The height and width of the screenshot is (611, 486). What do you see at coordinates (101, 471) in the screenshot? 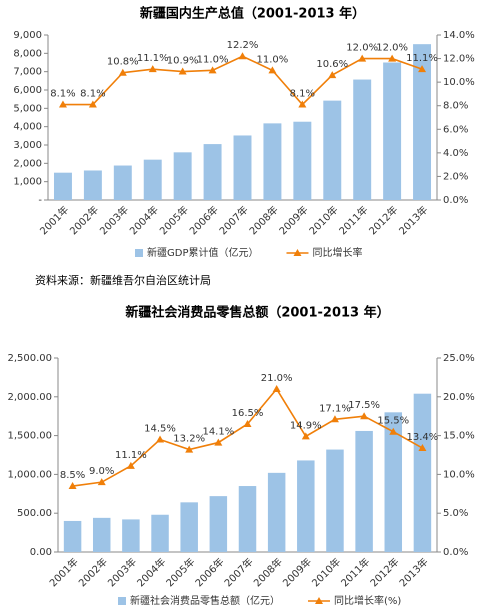
I see `data-label: 9.0%` at bounding box center [101, 471].